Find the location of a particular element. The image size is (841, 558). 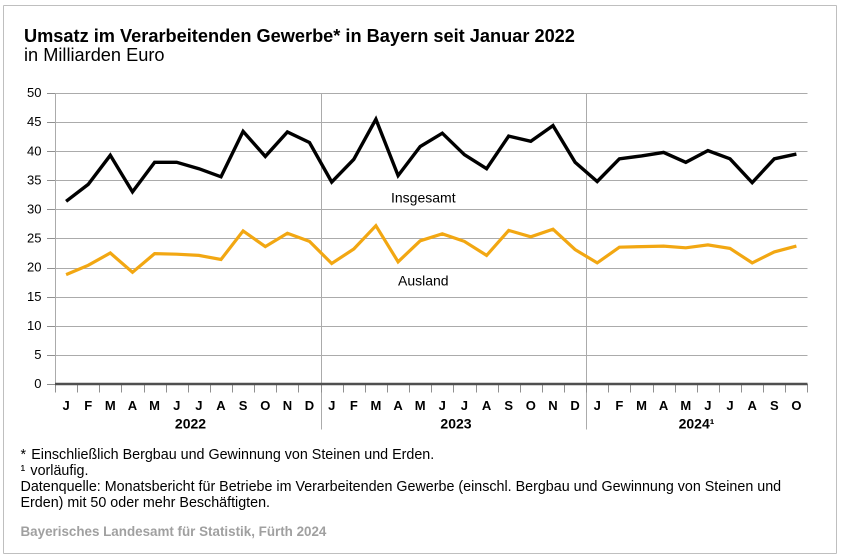

svg-text: 35 is located at coordinates (34, 179).